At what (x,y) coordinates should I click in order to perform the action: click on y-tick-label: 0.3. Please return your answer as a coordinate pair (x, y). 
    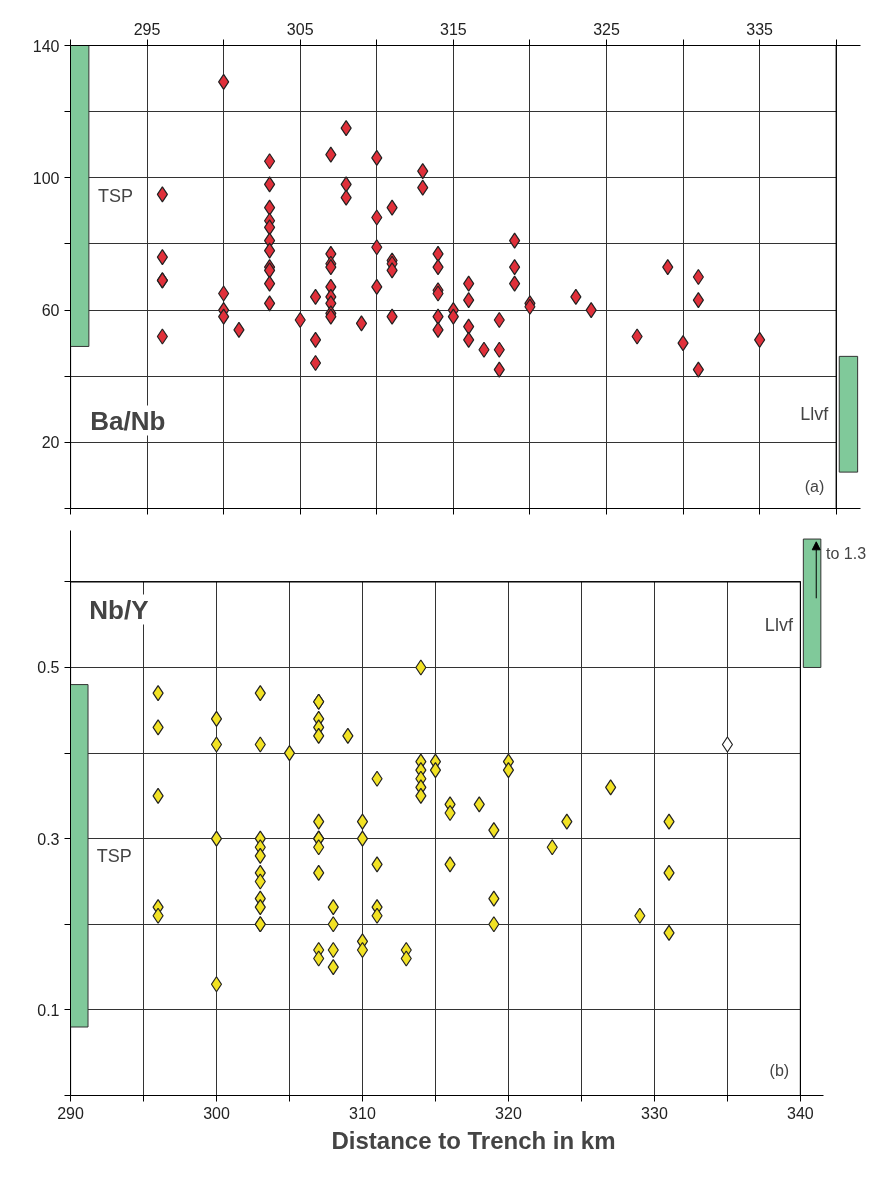
    Looking at the image, I should click on (48, 839).